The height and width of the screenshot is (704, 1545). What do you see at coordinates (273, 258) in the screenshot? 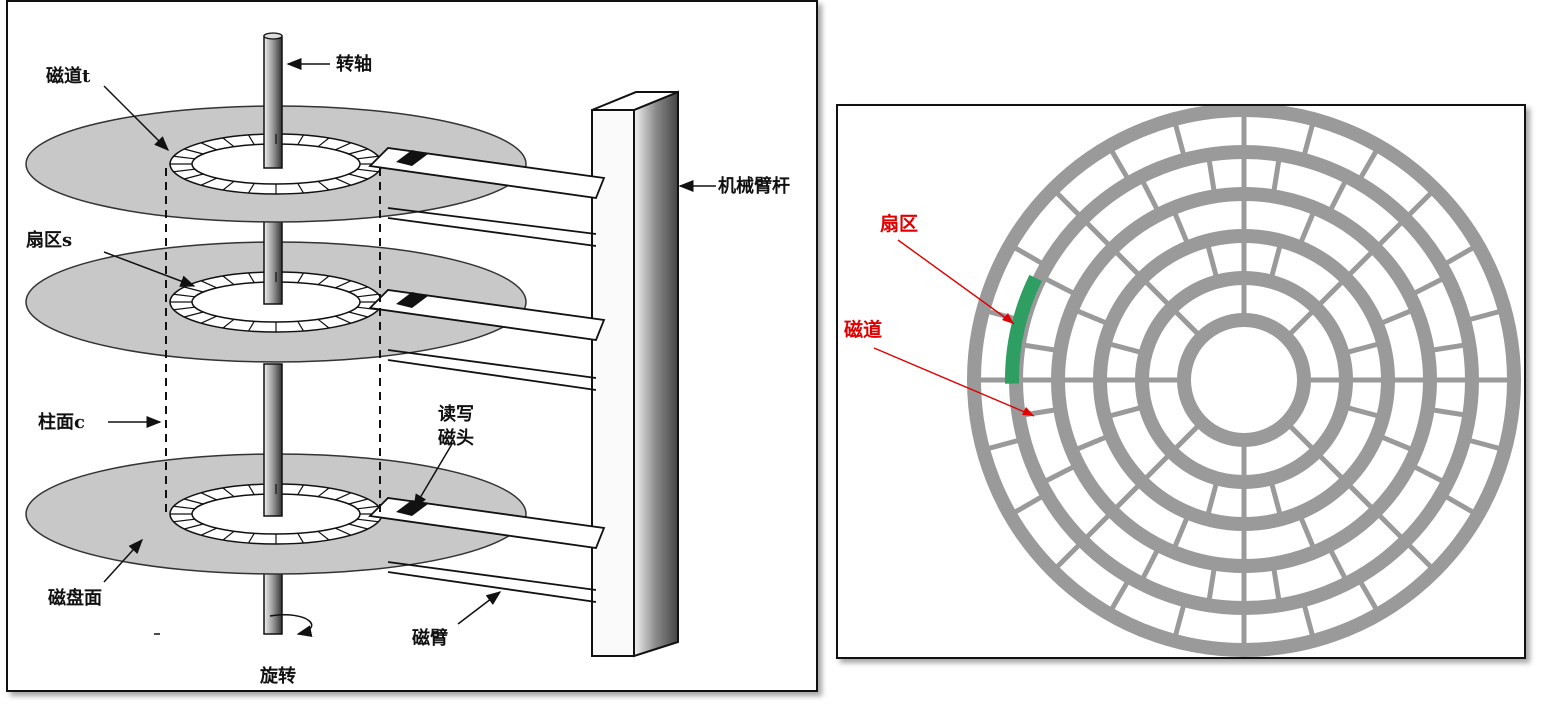
I see `spindle-mid1` at bounding box center [273, 258].